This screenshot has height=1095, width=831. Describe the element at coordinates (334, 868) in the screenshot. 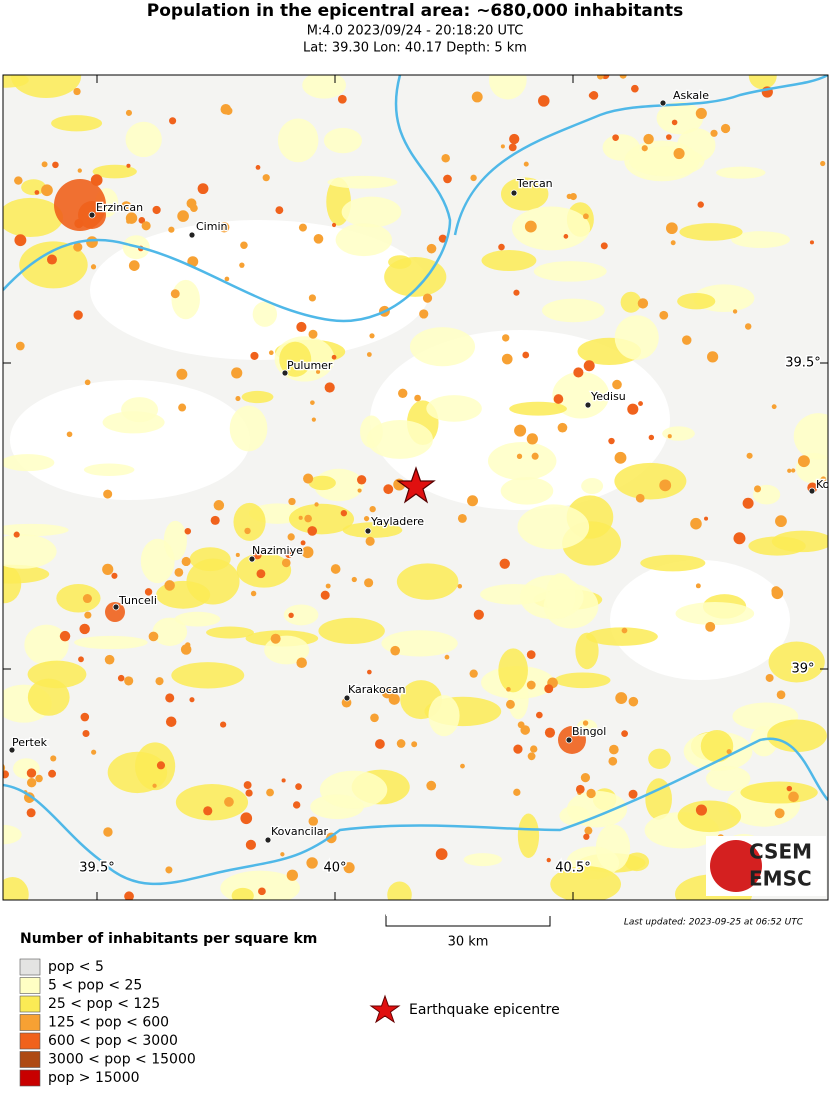

I see `lon-label: 40°` at that location.